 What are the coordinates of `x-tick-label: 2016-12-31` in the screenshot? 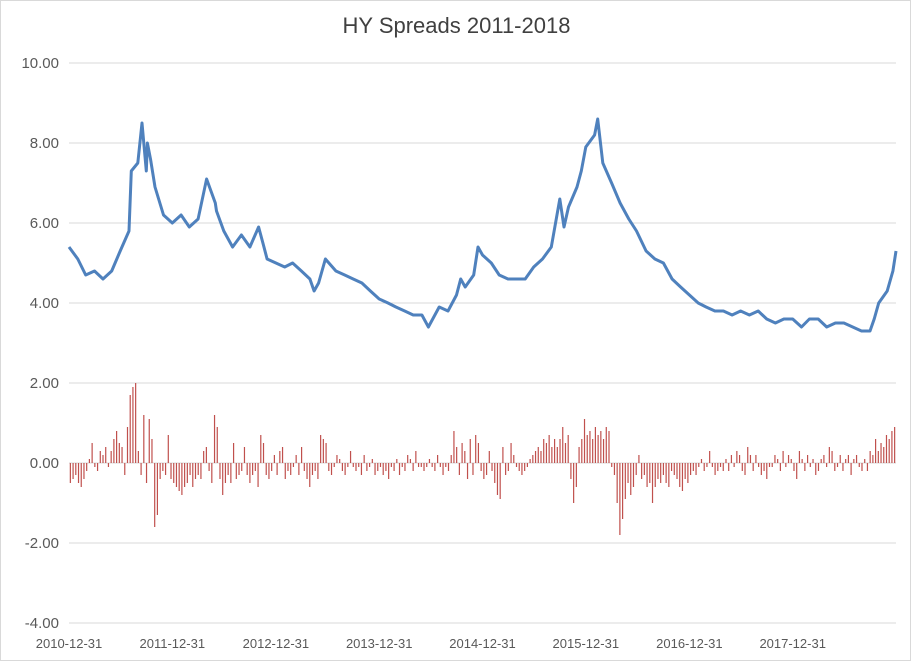 It's located at (689, 643).